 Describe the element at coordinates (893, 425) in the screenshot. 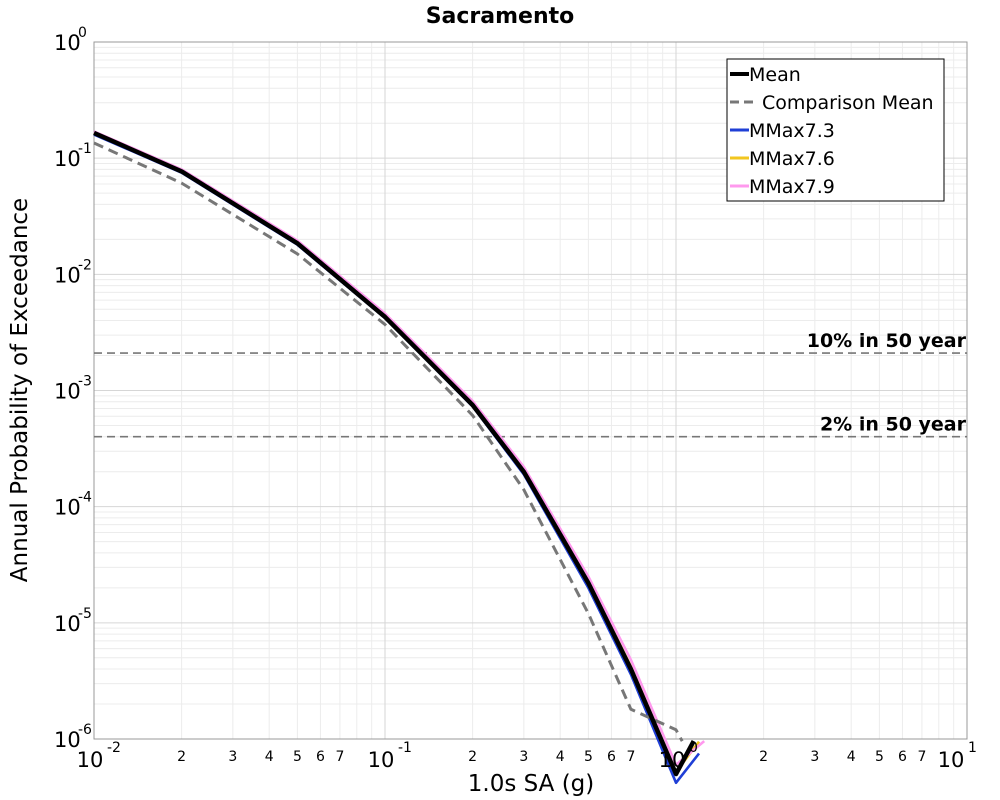

I see `reference-line-label: 2% in 50 year` at that location.